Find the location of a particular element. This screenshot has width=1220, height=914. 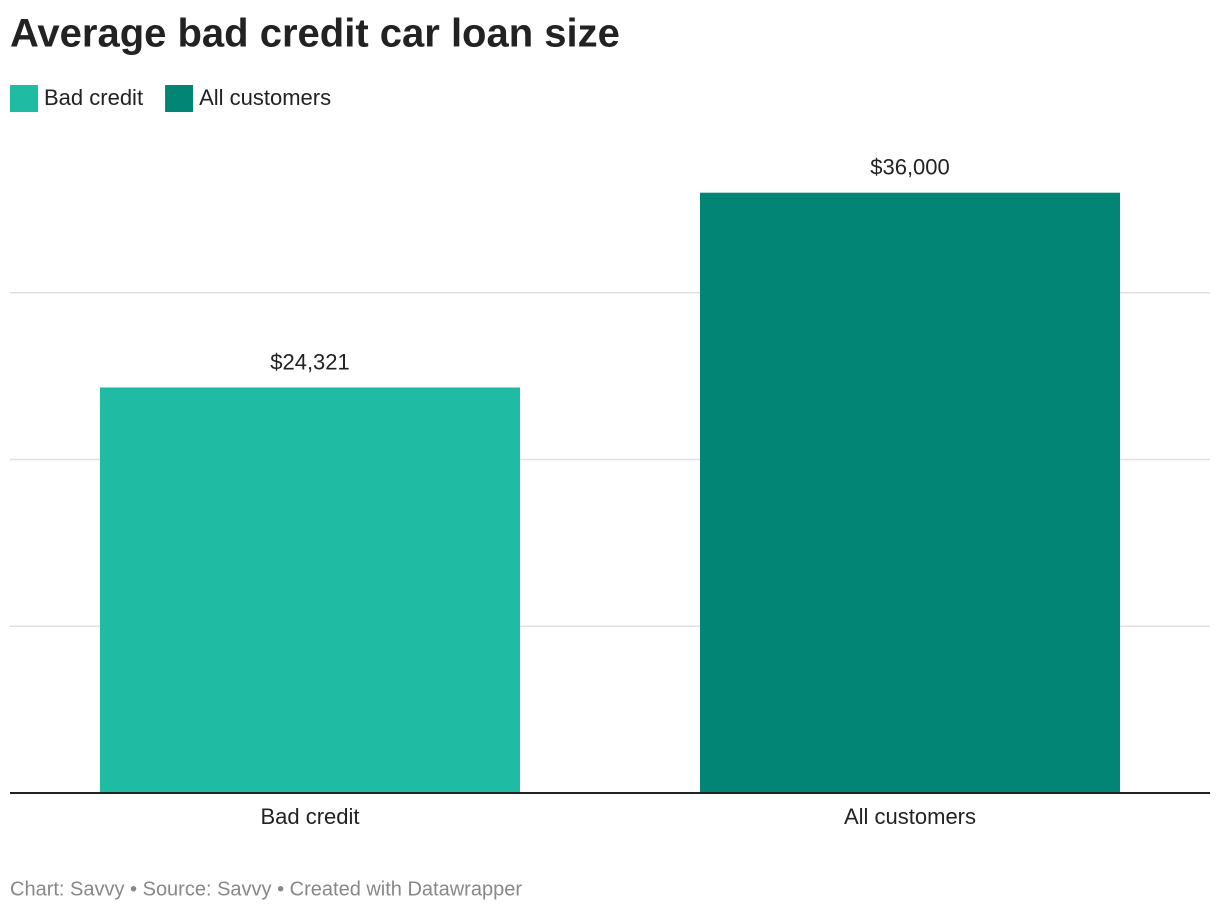

x-tick-label: Bad credit is located at coordinates (309, 816).